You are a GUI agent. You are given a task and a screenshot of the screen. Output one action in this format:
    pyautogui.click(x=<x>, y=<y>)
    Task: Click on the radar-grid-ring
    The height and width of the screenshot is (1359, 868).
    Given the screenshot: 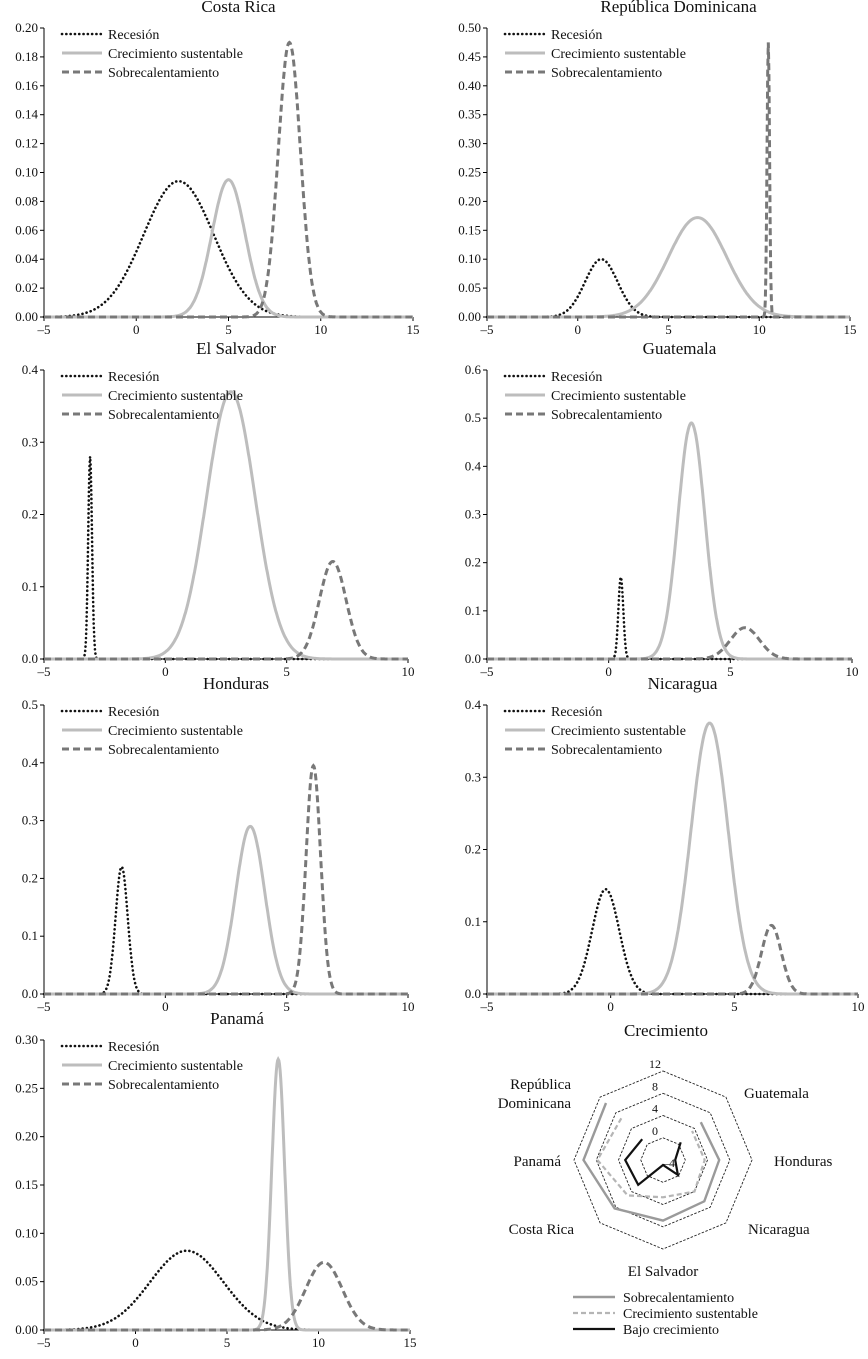 What is the action you would take?
    pyautogui.click(x=663, y=1160)
    